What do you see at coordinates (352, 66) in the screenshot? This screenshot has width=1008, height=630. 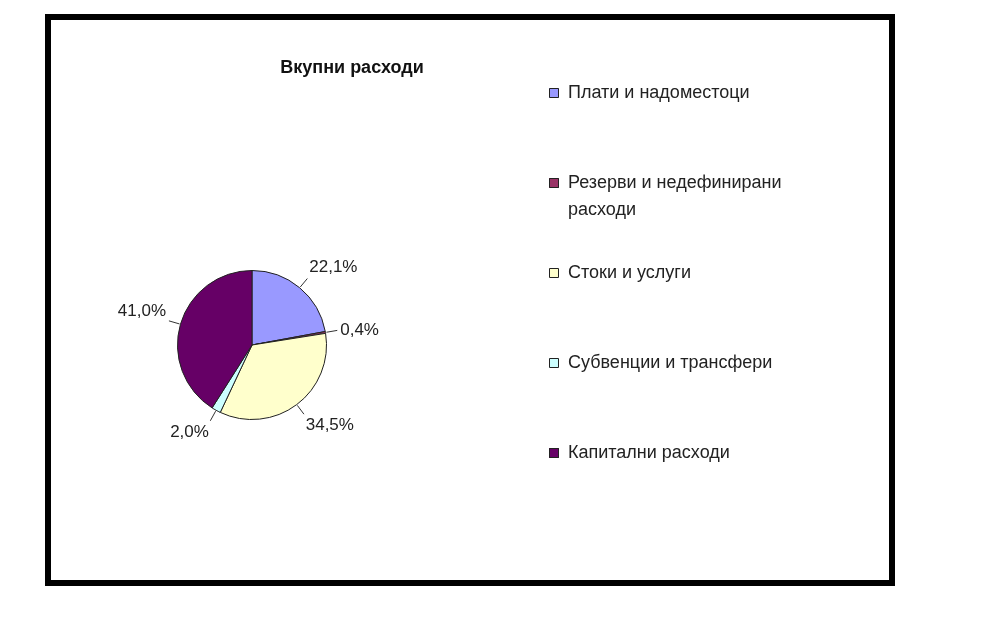 I see `chart-title: Вкупни расходи` at bounding box center [352, 66].